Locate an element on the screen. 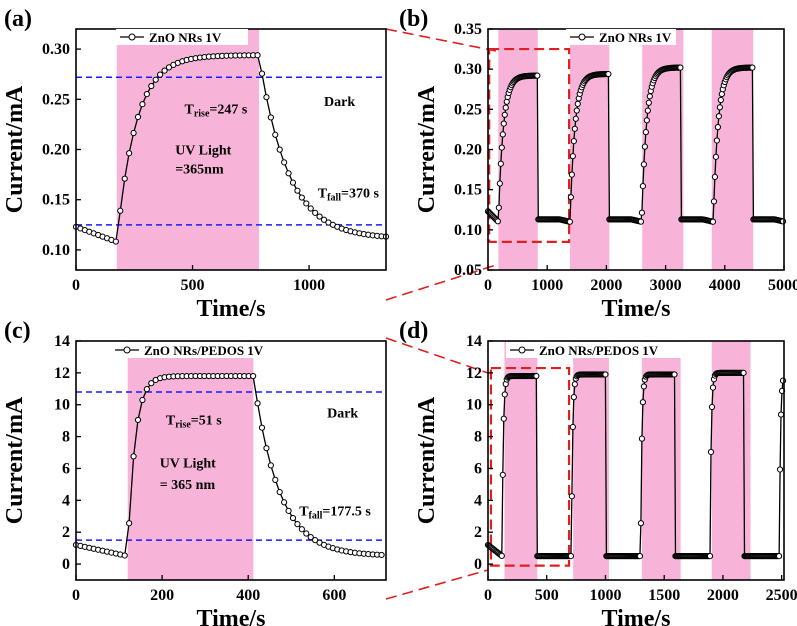  legend-label: ZnO NRs 1V is located at coordinates (635, 37).